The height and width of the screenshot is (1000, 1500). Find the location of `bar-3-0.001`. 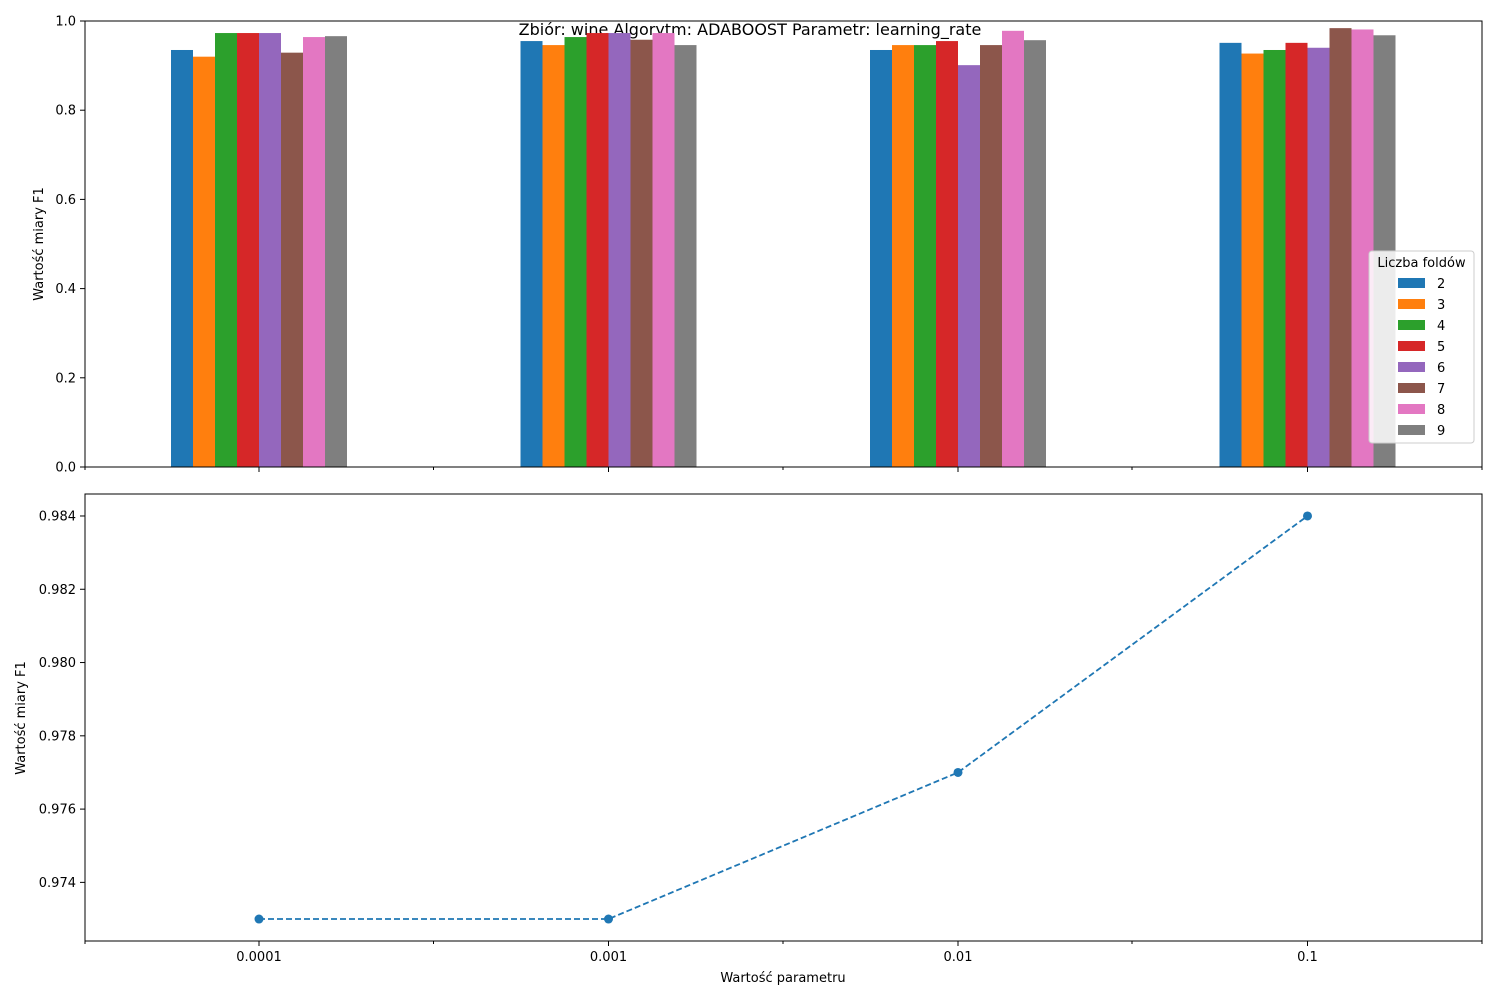

bar-3-0.001 is located at coordinates (553, 256).